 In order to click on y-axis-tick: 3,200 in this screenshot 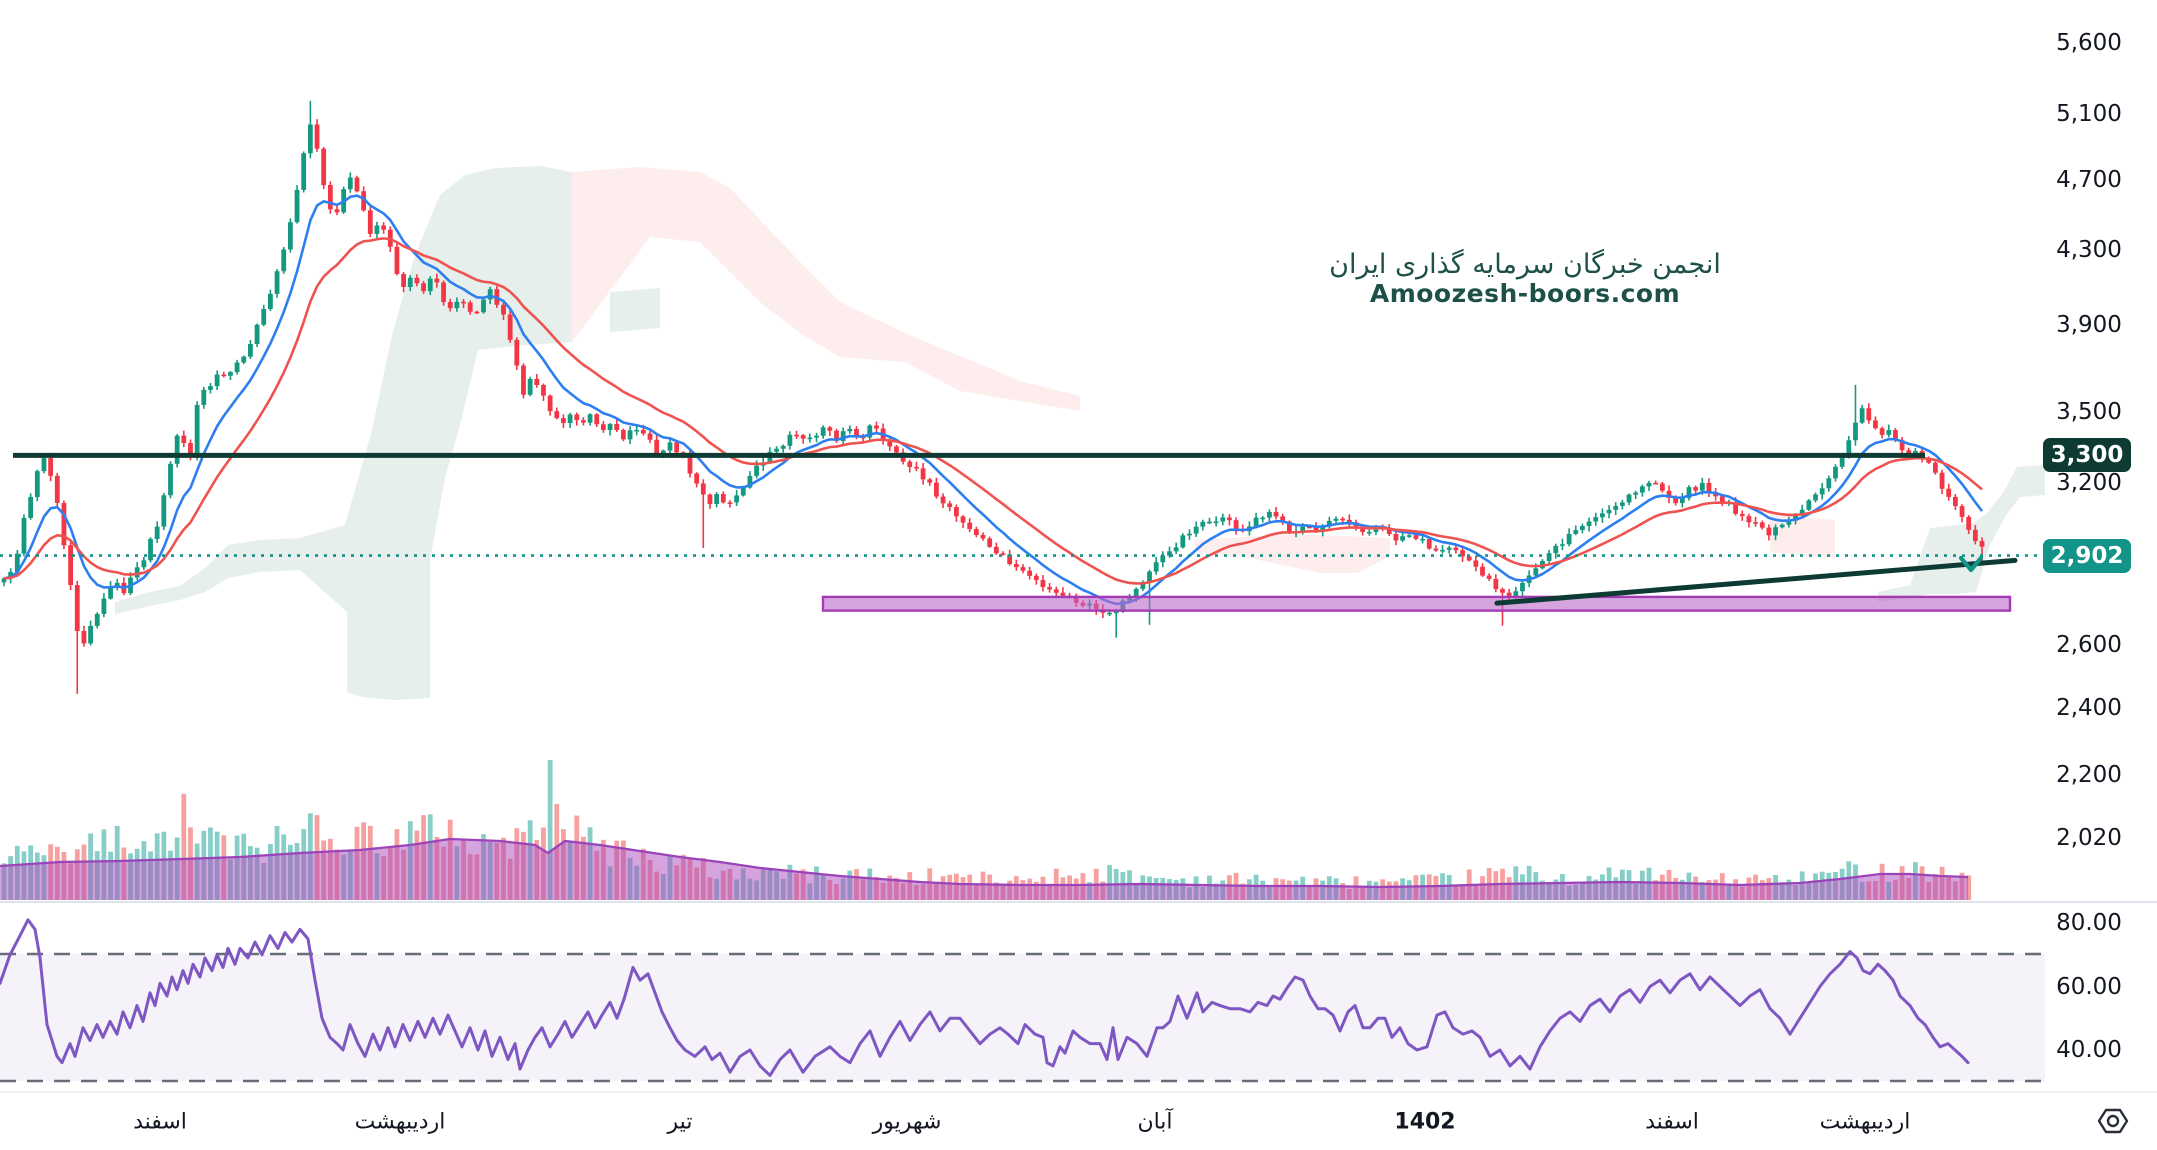, I will do `click(2089, 483)`.